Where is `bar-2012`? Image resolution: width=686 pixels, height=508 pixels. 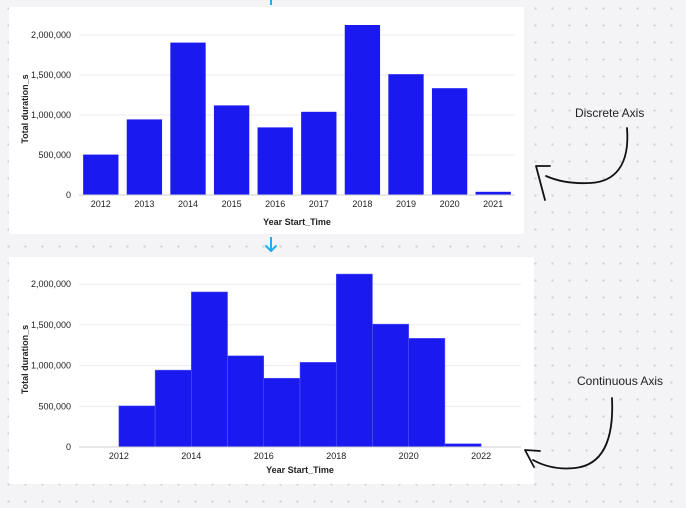 bar-2012 is located at coordinates (101, 174).